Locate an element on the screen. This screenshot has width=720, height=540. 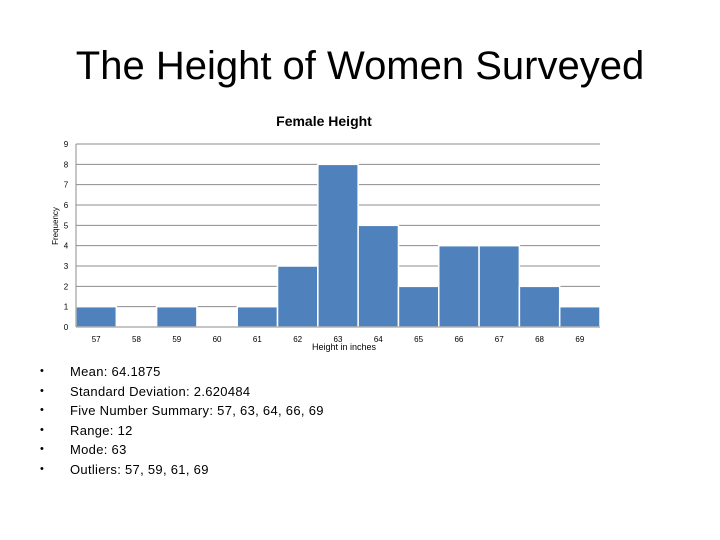
y-tick-label: 7 is located at coordinates (66, 185).